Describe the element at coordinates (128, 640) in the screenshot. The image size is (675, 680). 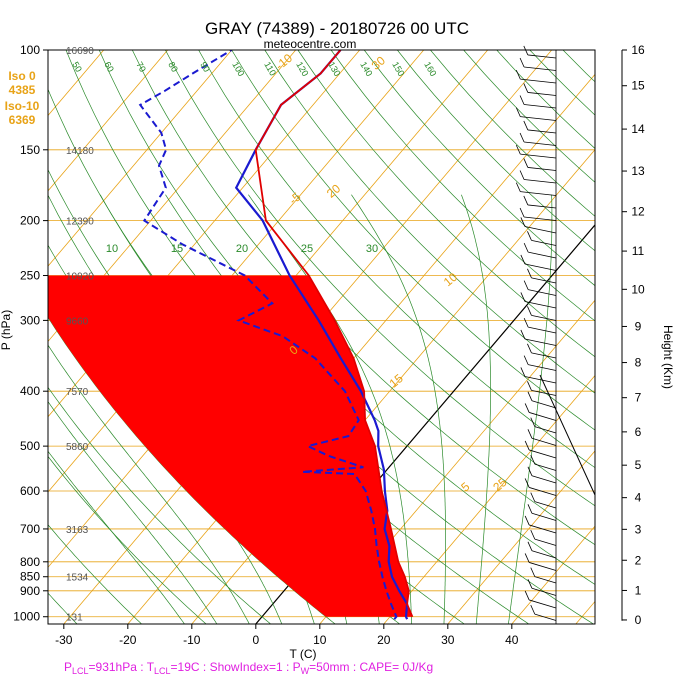
I see `x-tick-label--20: -20` at that location.